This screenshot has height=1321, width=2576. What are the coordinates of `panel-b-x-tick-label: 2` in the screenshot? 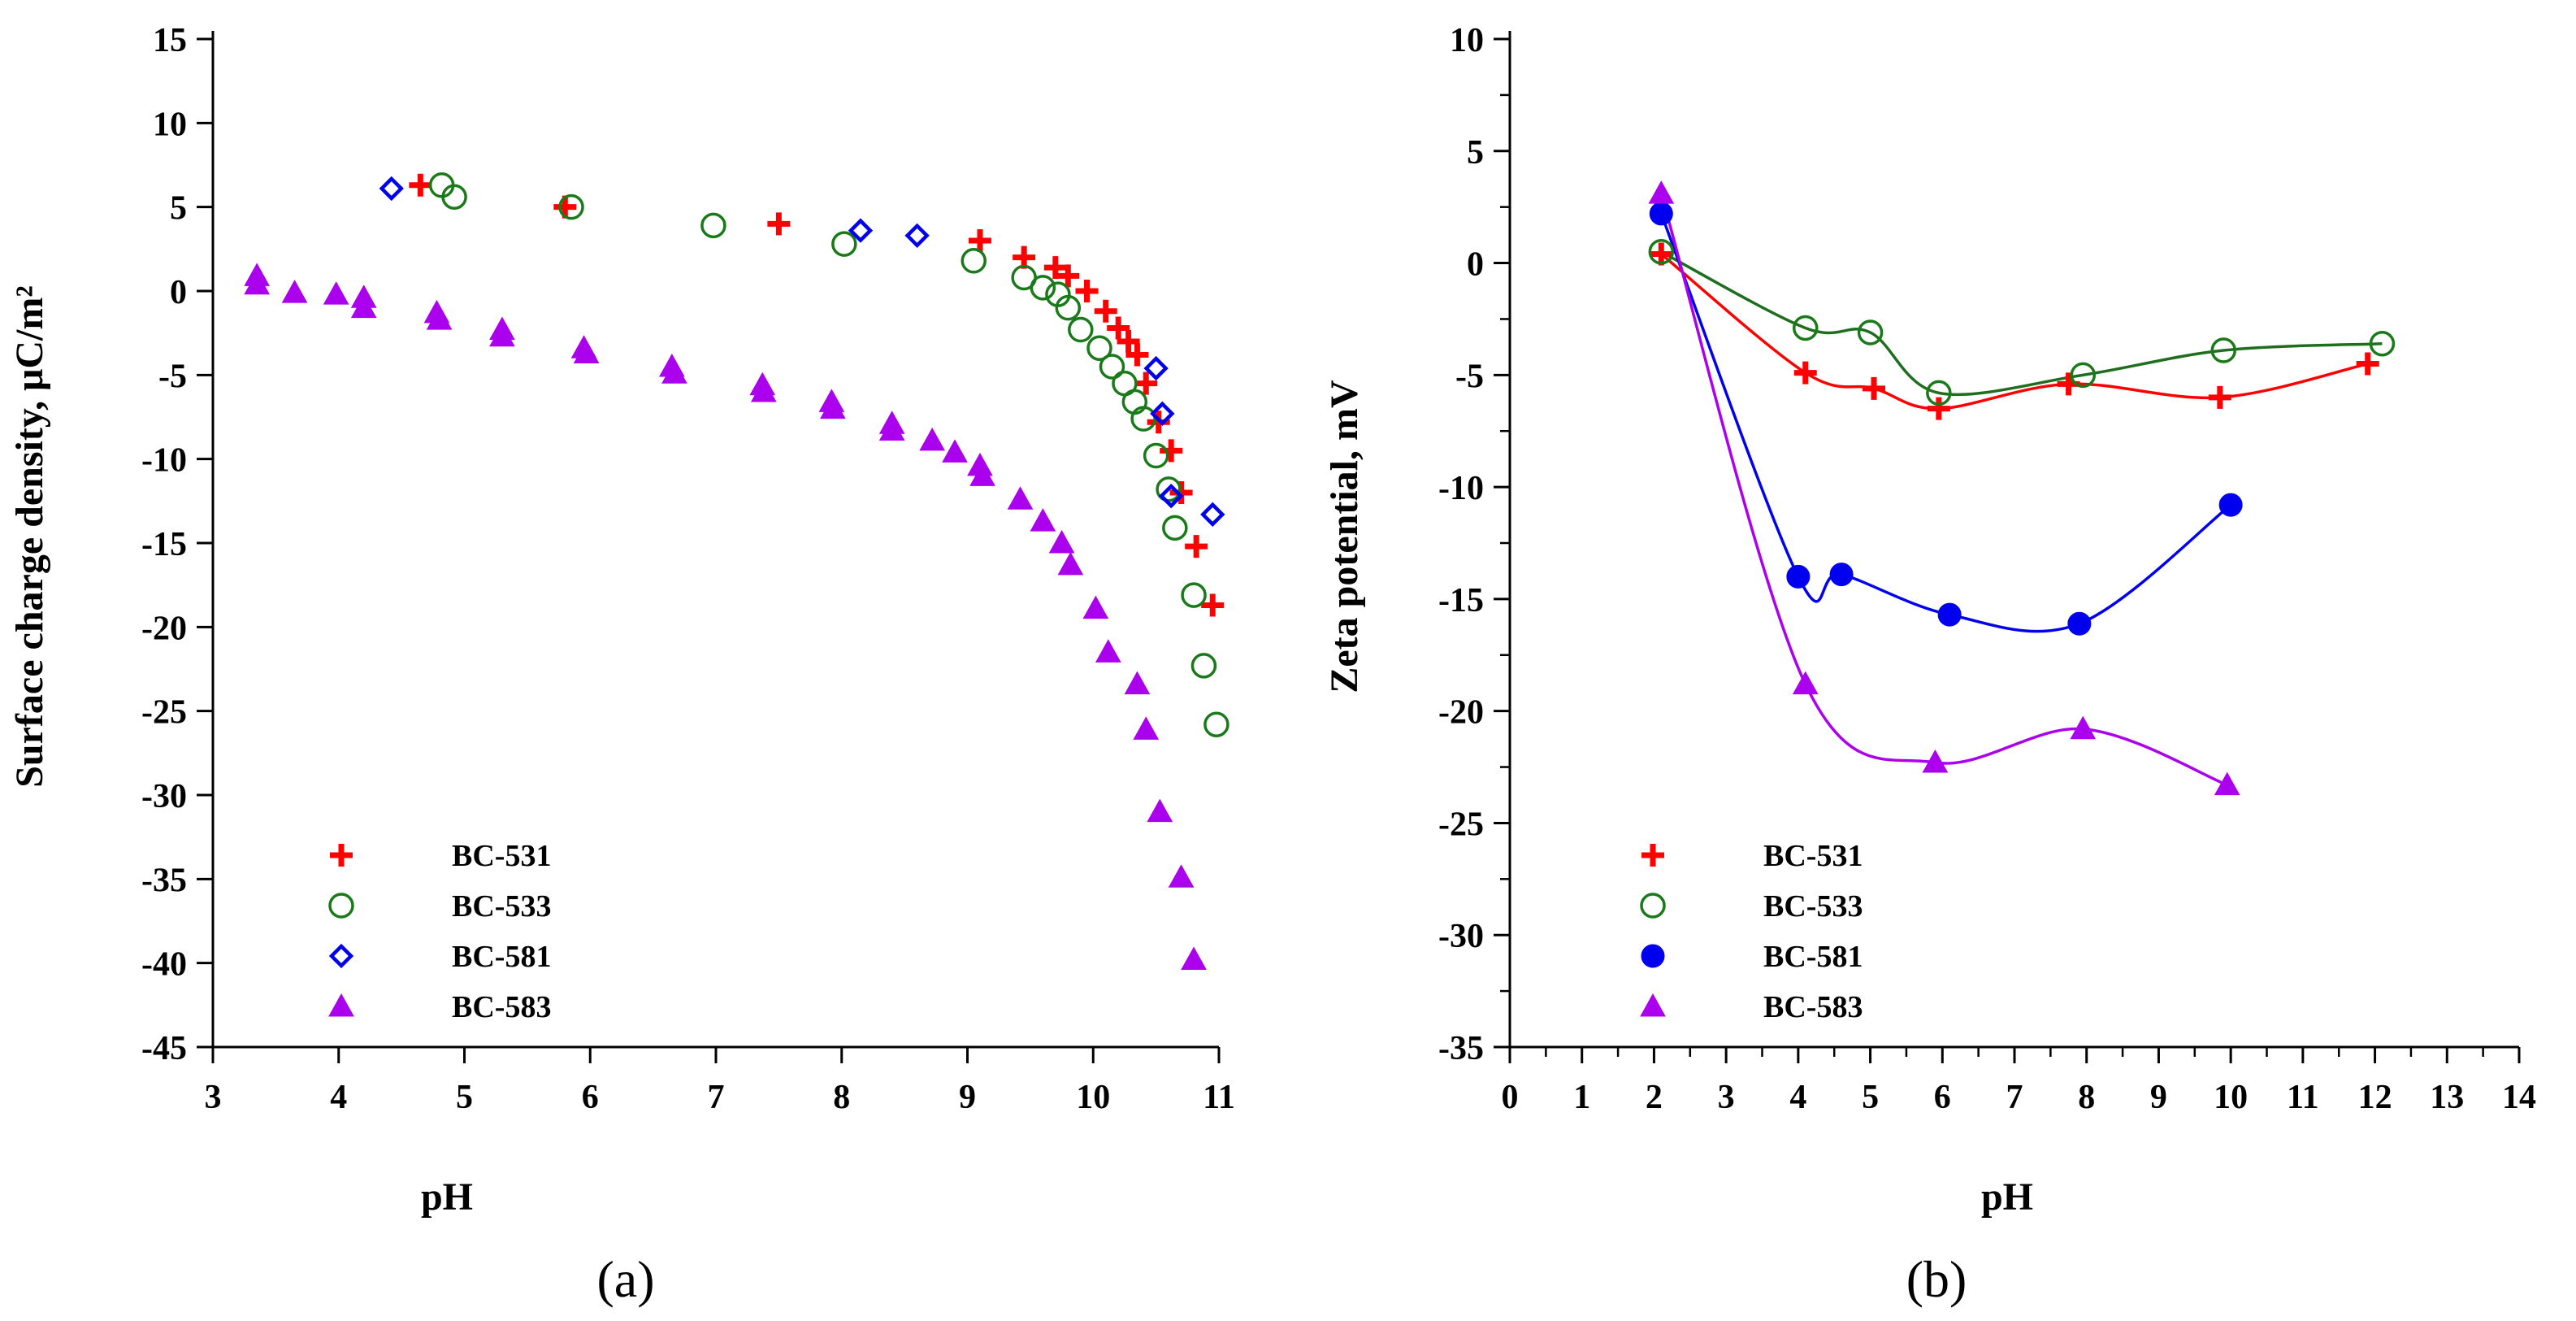 It's located at (1654, 1097).